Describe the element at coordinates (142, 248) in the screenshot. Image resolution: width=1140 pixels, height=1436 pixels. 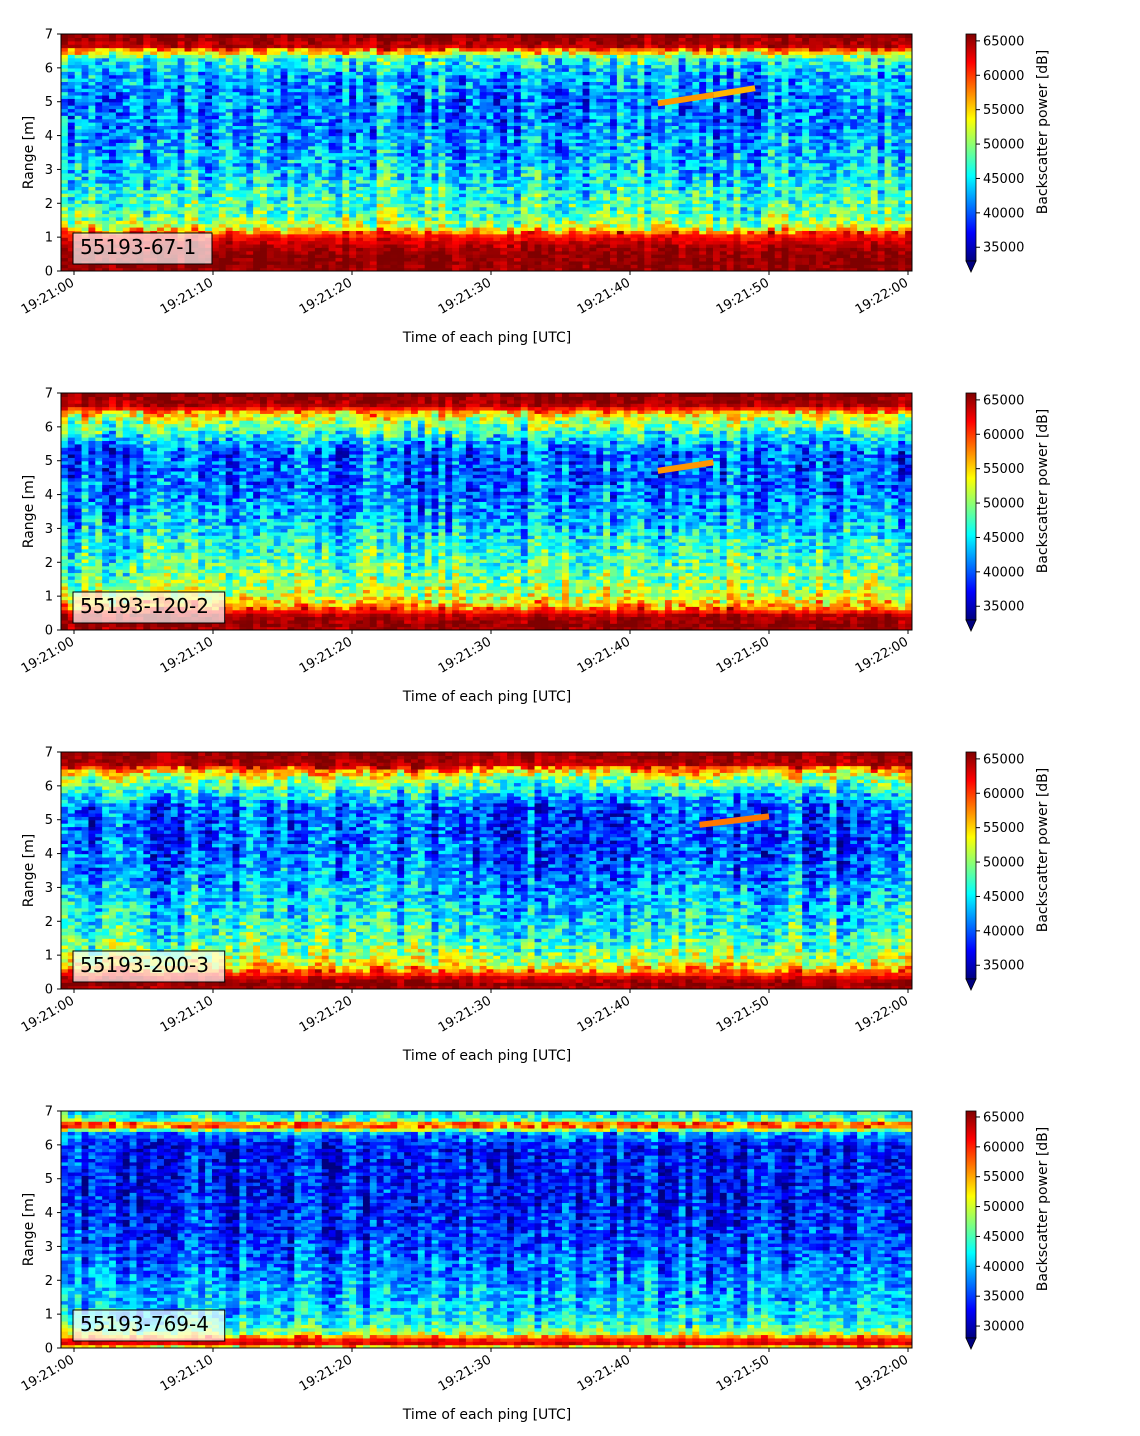
I see `panel-label: 55193-67-1` at that location.